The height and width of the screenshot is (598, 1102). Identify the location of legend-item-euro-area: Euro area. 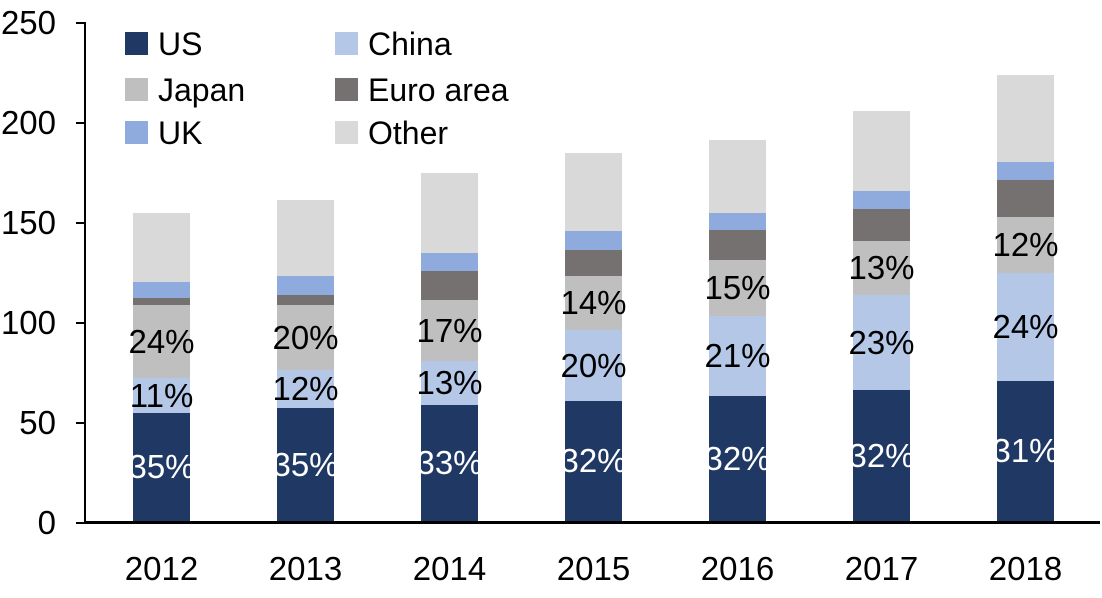
(422, 90).